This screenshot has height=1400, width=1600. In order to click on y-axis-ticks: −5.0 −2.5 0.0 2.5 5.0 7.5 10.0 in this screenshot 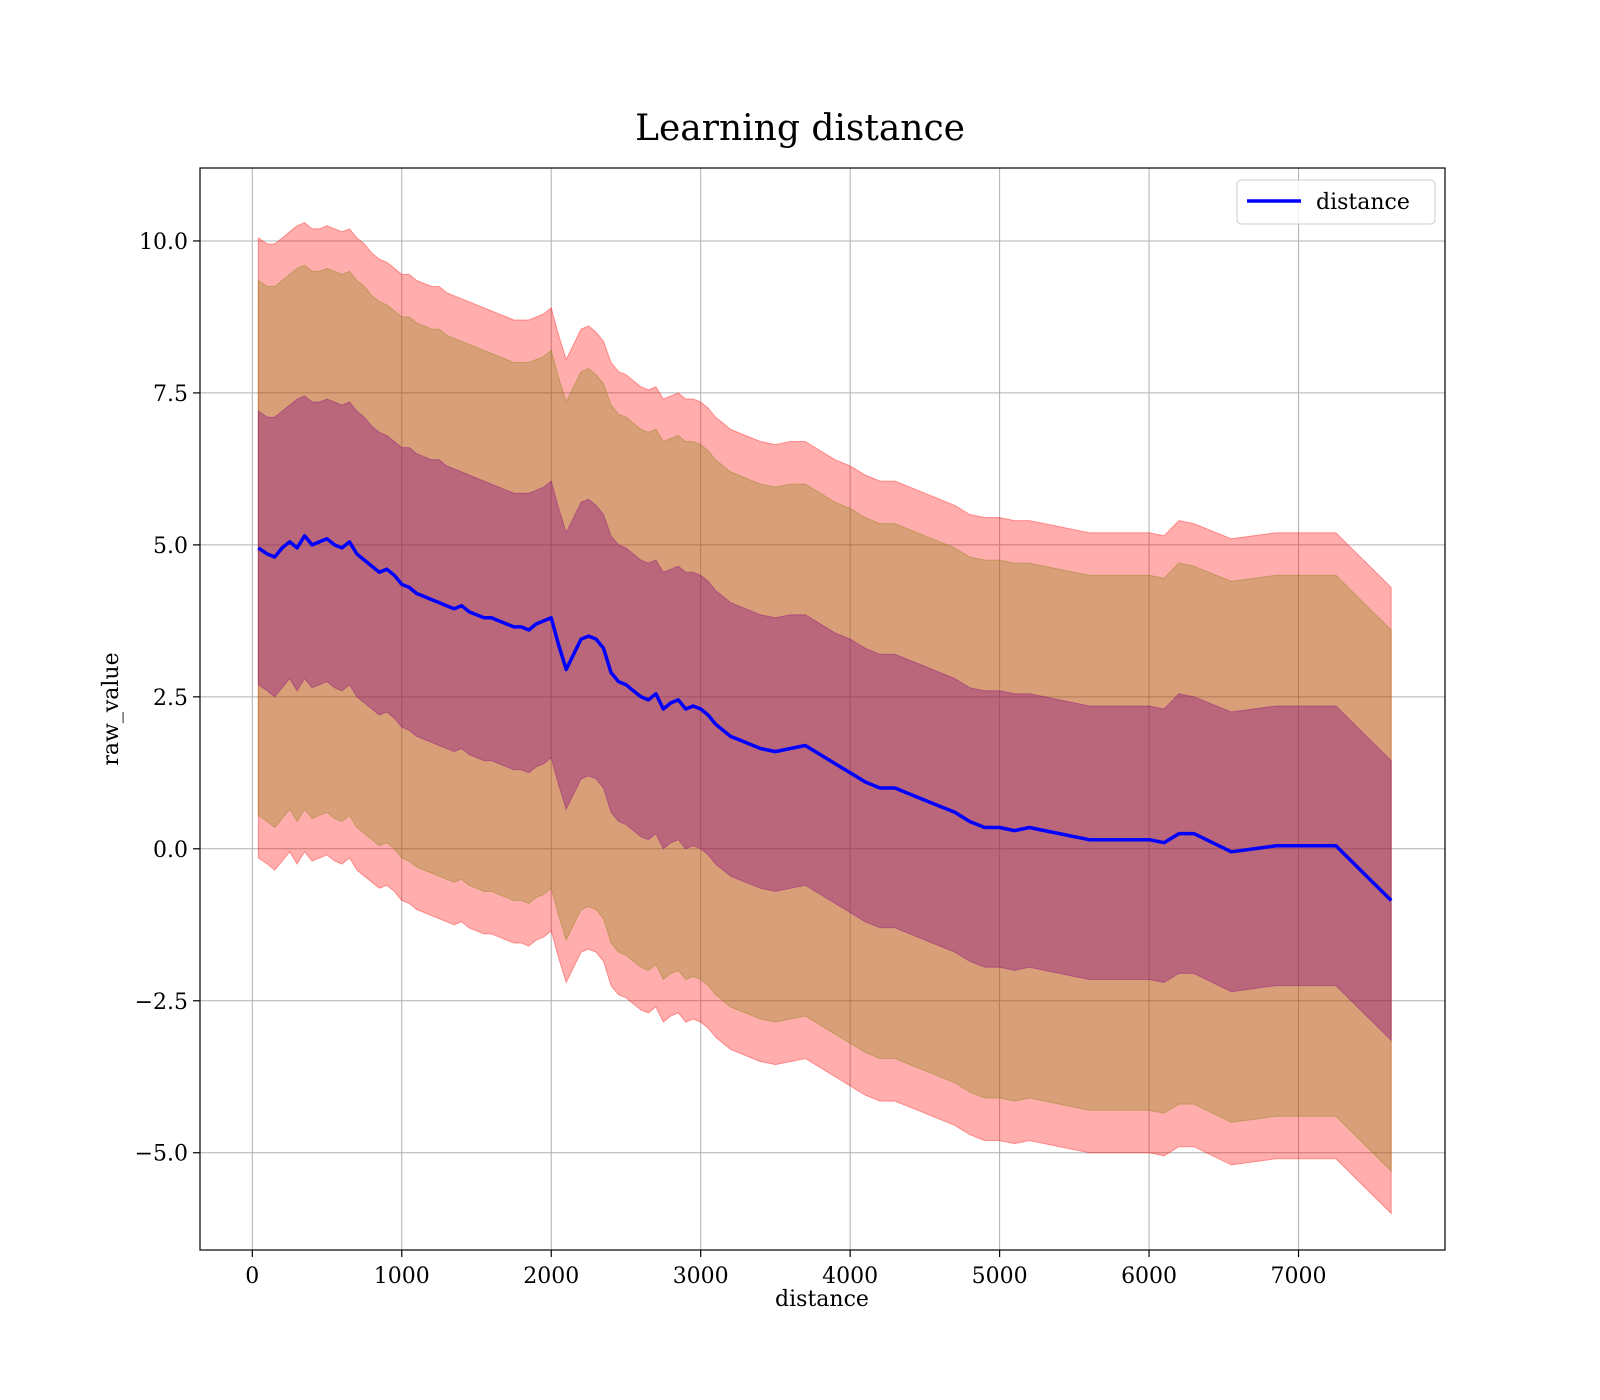, I will do `click(167, 698)`.